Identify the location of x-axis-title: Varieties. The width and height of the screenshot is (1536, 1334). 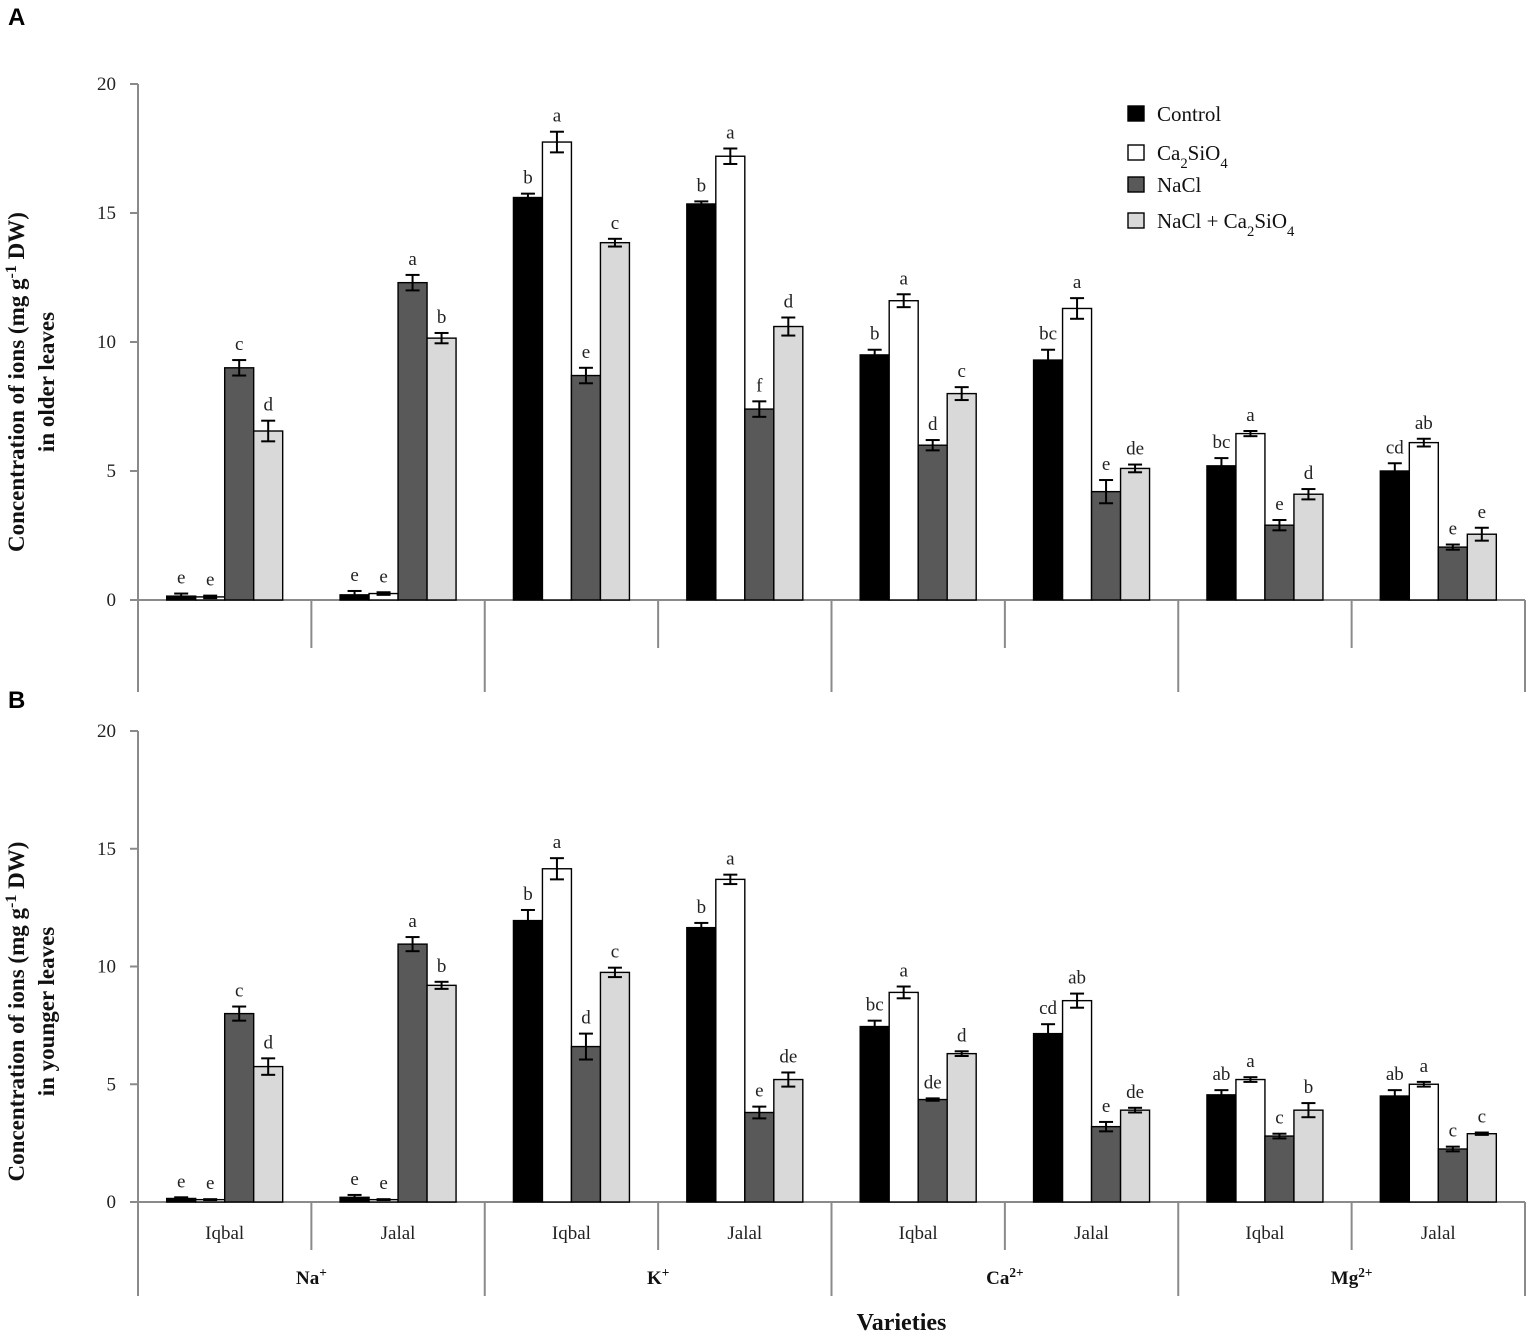
(902, 1322).